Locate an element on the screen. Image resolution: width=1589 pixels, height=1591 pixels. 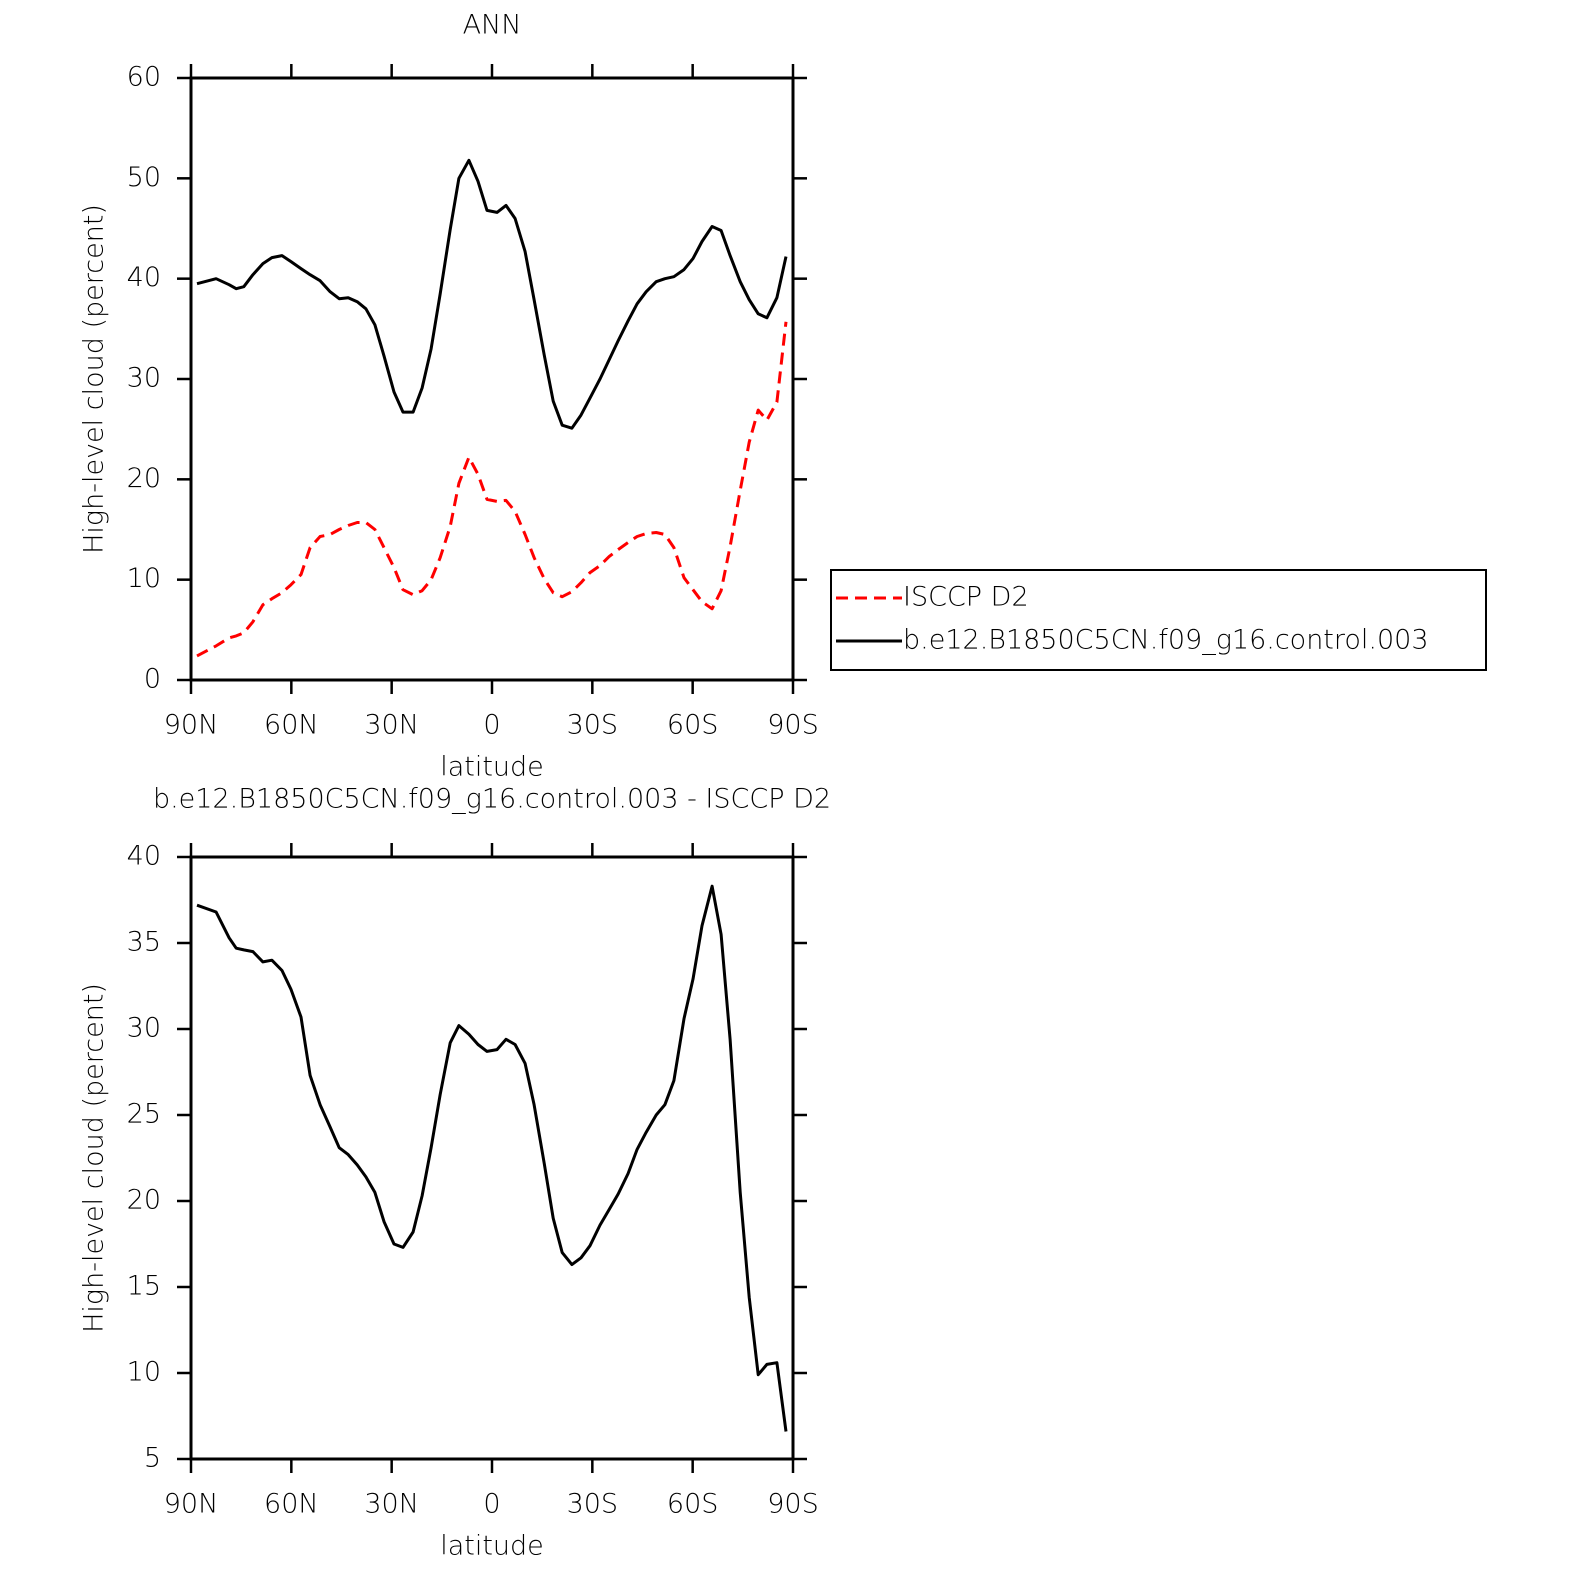
y-tick-label: 60 is located at coordinates (144, 77).